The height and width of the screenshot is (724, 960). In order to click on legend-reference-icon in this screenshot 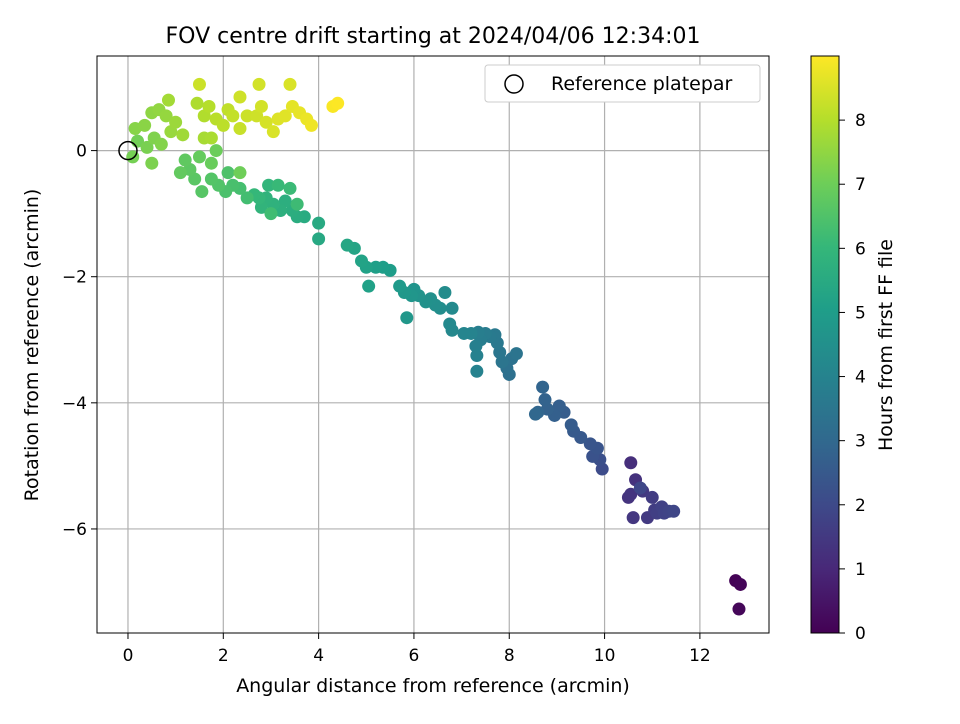, I will do `click(514, 84)`.